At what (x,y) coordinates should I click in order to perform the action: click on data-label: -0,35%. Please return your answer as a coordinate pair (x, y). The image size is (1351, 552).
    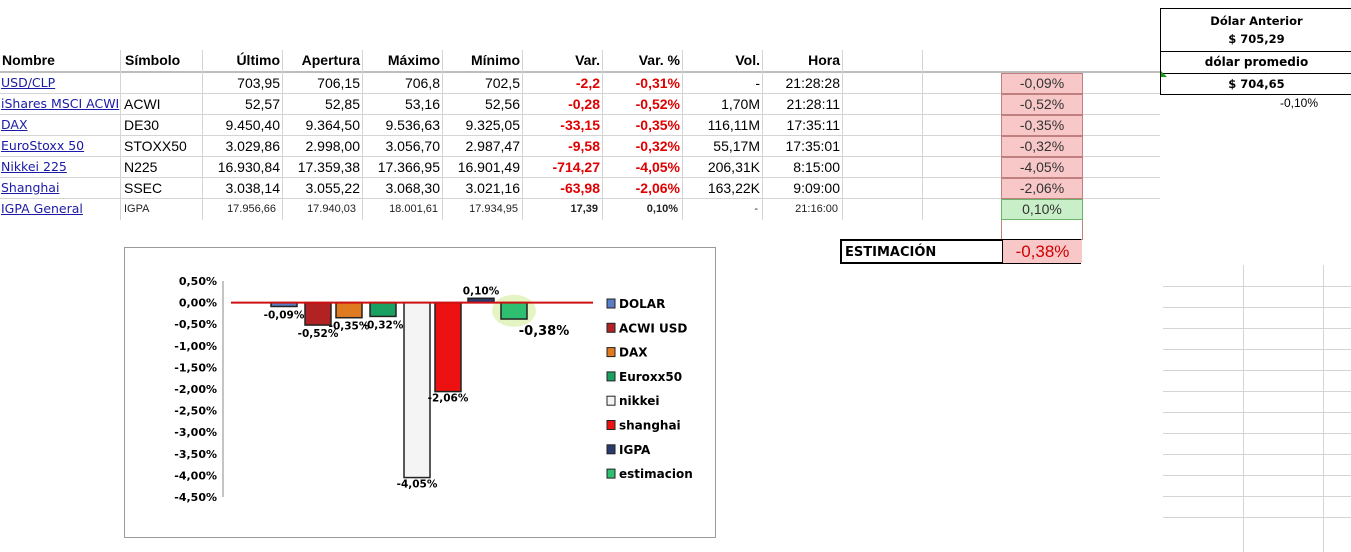
    Looking at the image, I should click on (349, 327).